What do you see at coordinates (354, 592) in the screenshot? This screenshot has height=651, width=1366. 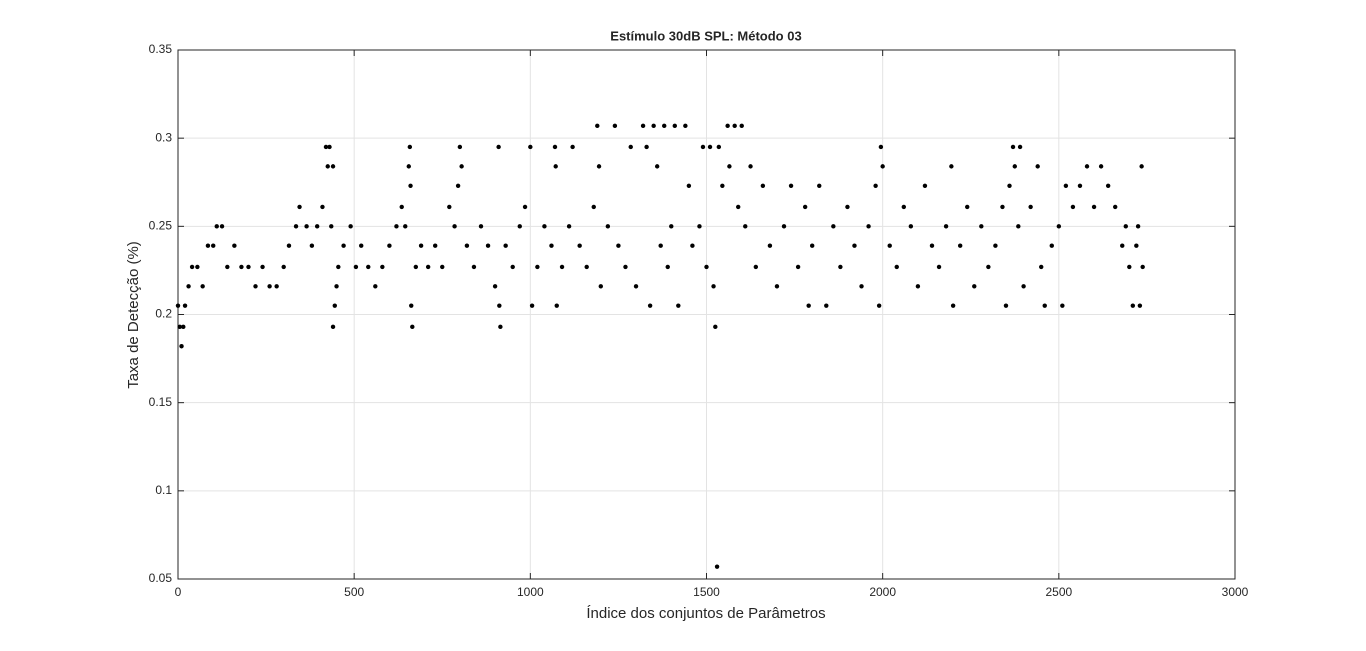 I see `x-tick-label: 500` at bounding box center [354, 592].